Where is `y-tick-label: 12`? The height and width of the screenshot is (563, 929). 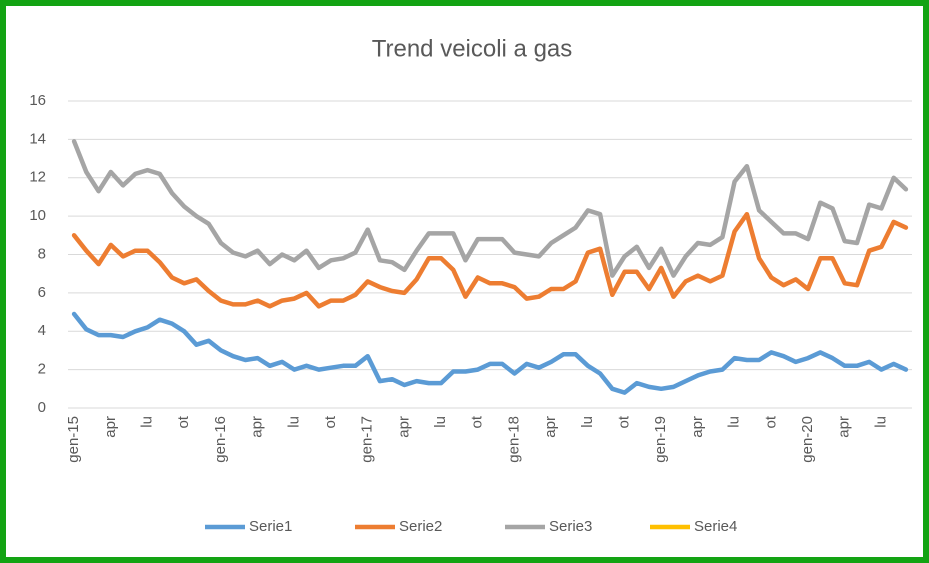
y-tick-label: 12 is located at coordinates (37, 177).